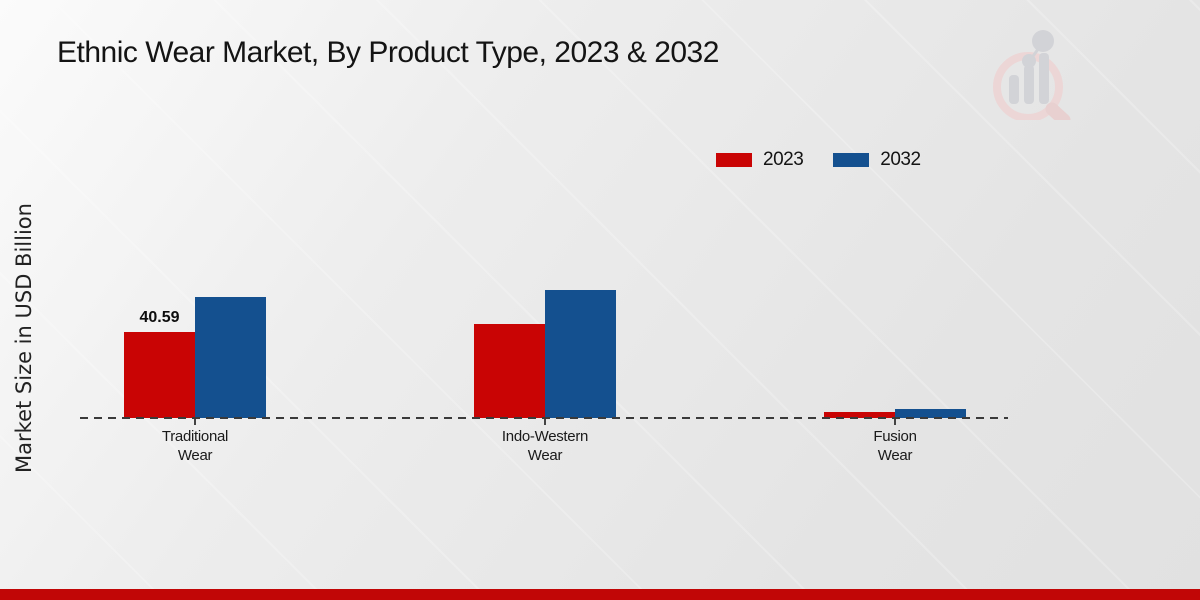 The image size is (1200, 600). What do you see at coordinates (895, 446) in the screenshot?
I see `category-label-fusion-wear: Fusion Wear` at bounding box center [895, 446].